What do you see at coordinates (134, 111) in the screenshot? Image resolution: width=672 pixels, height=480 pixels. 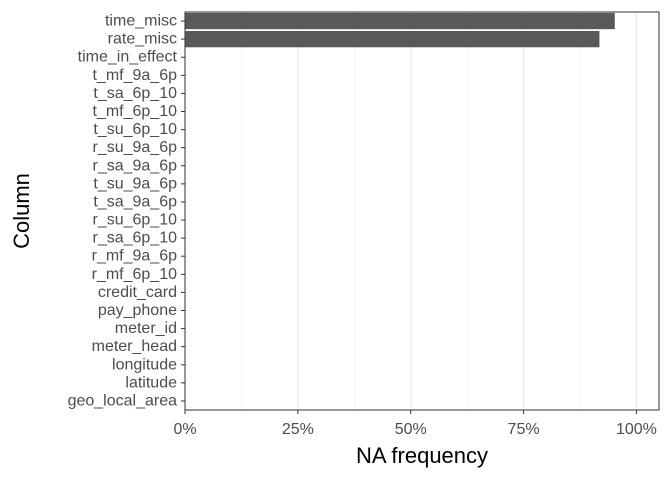 I see `y-tick-label: t_mf_6p_10` at bounding box center [134, 111].